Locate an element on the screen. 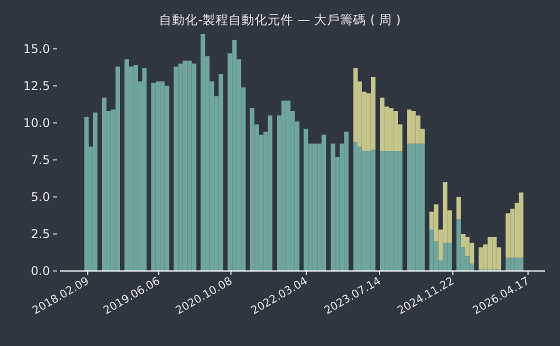 This screenshot has height=346, width=560. chart-title: 自動化-製程自動化元件 — 大戶籌碼 ( 周 ) is located at coordinates (280, 19).